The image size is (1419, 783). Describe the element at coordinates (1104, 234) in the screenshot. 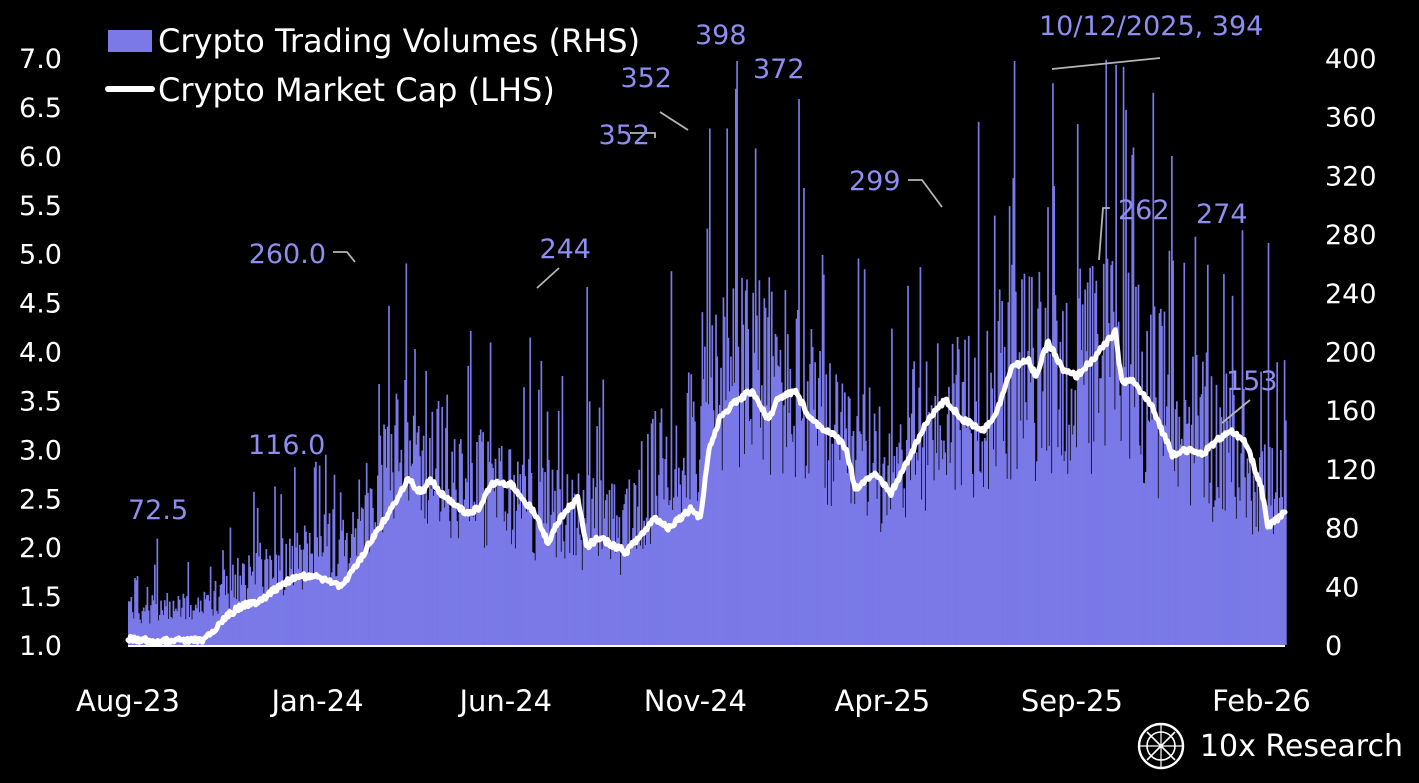

I see `annotation-leader-line` at that location.